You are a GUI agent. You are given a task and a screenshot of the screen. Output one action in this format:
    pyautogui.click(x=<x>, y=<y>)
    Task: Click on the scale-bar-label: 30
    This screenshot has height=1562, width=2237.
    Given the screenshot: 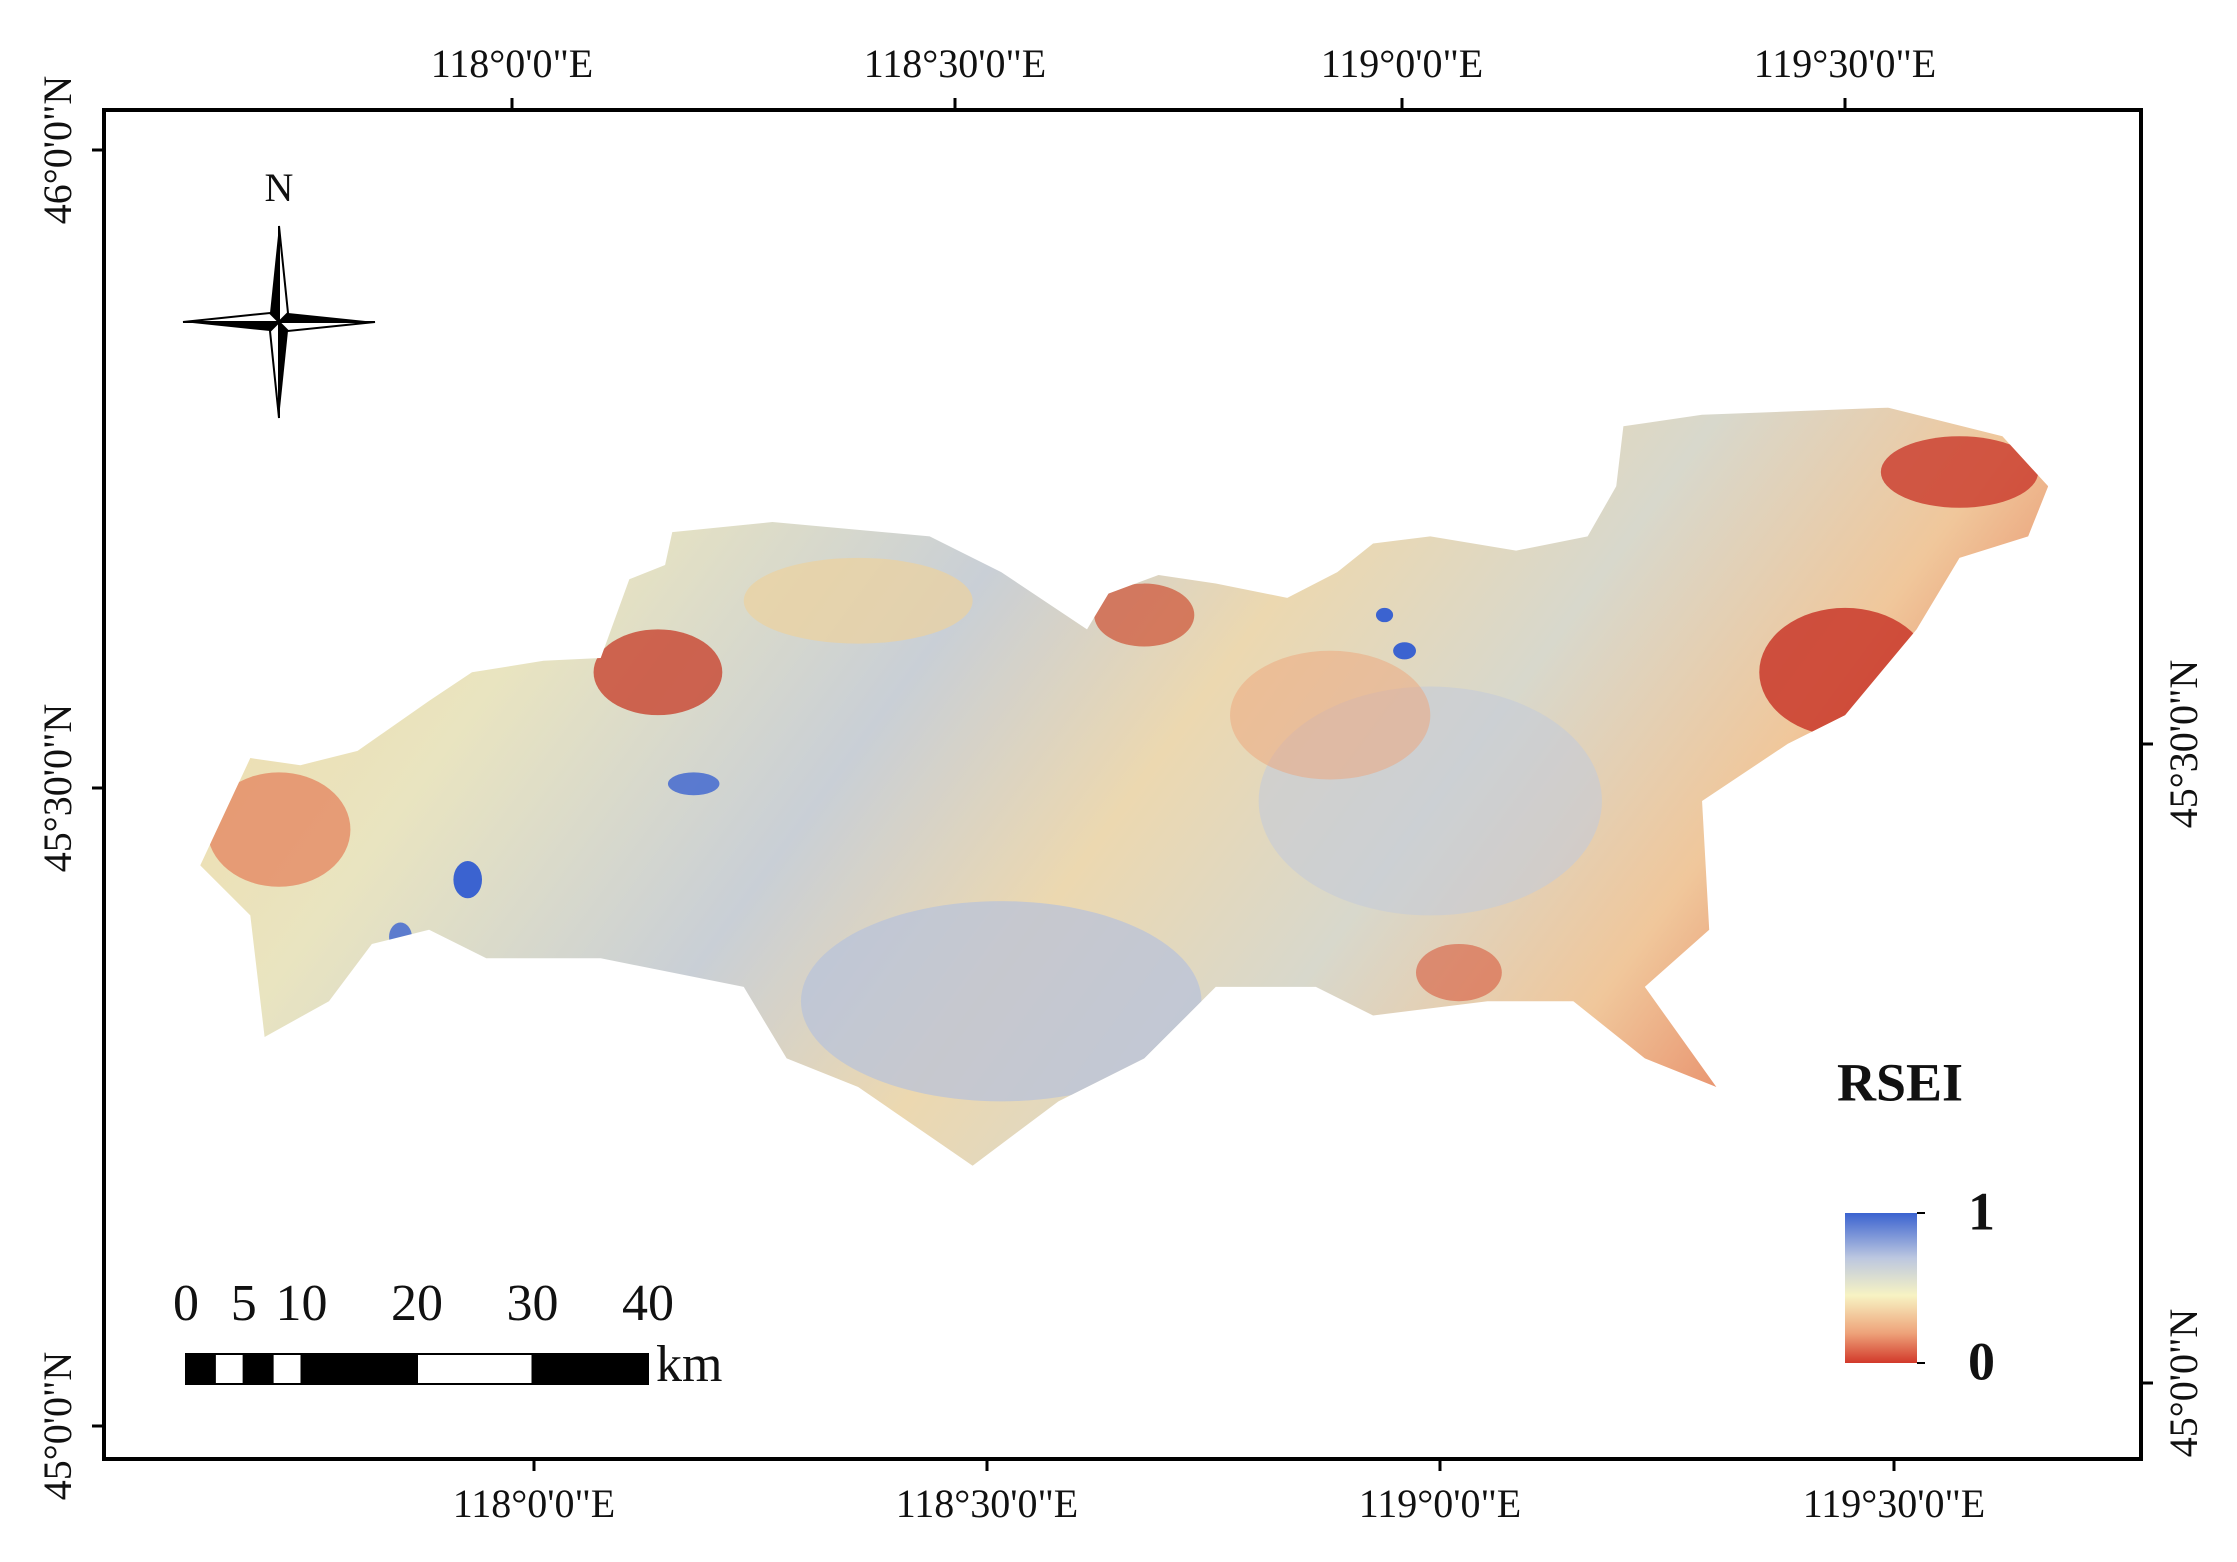 What is the action you would take?
    pyautogui.click(x=533, y=1303)
    